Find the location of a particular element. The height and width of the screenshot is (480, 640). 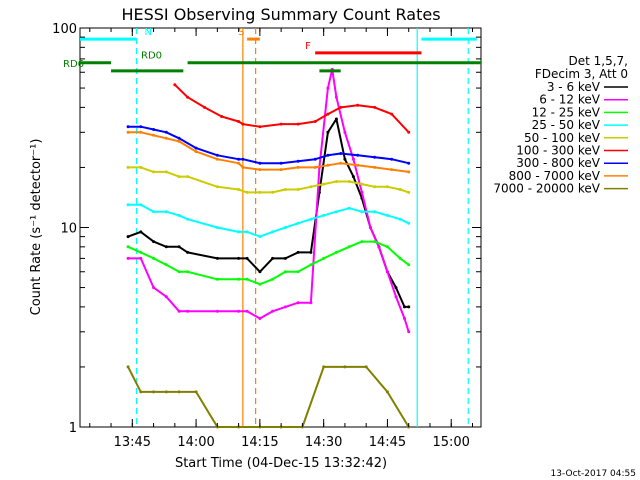

x-tick-label: 14:45 is located at coordinates (387, 442).